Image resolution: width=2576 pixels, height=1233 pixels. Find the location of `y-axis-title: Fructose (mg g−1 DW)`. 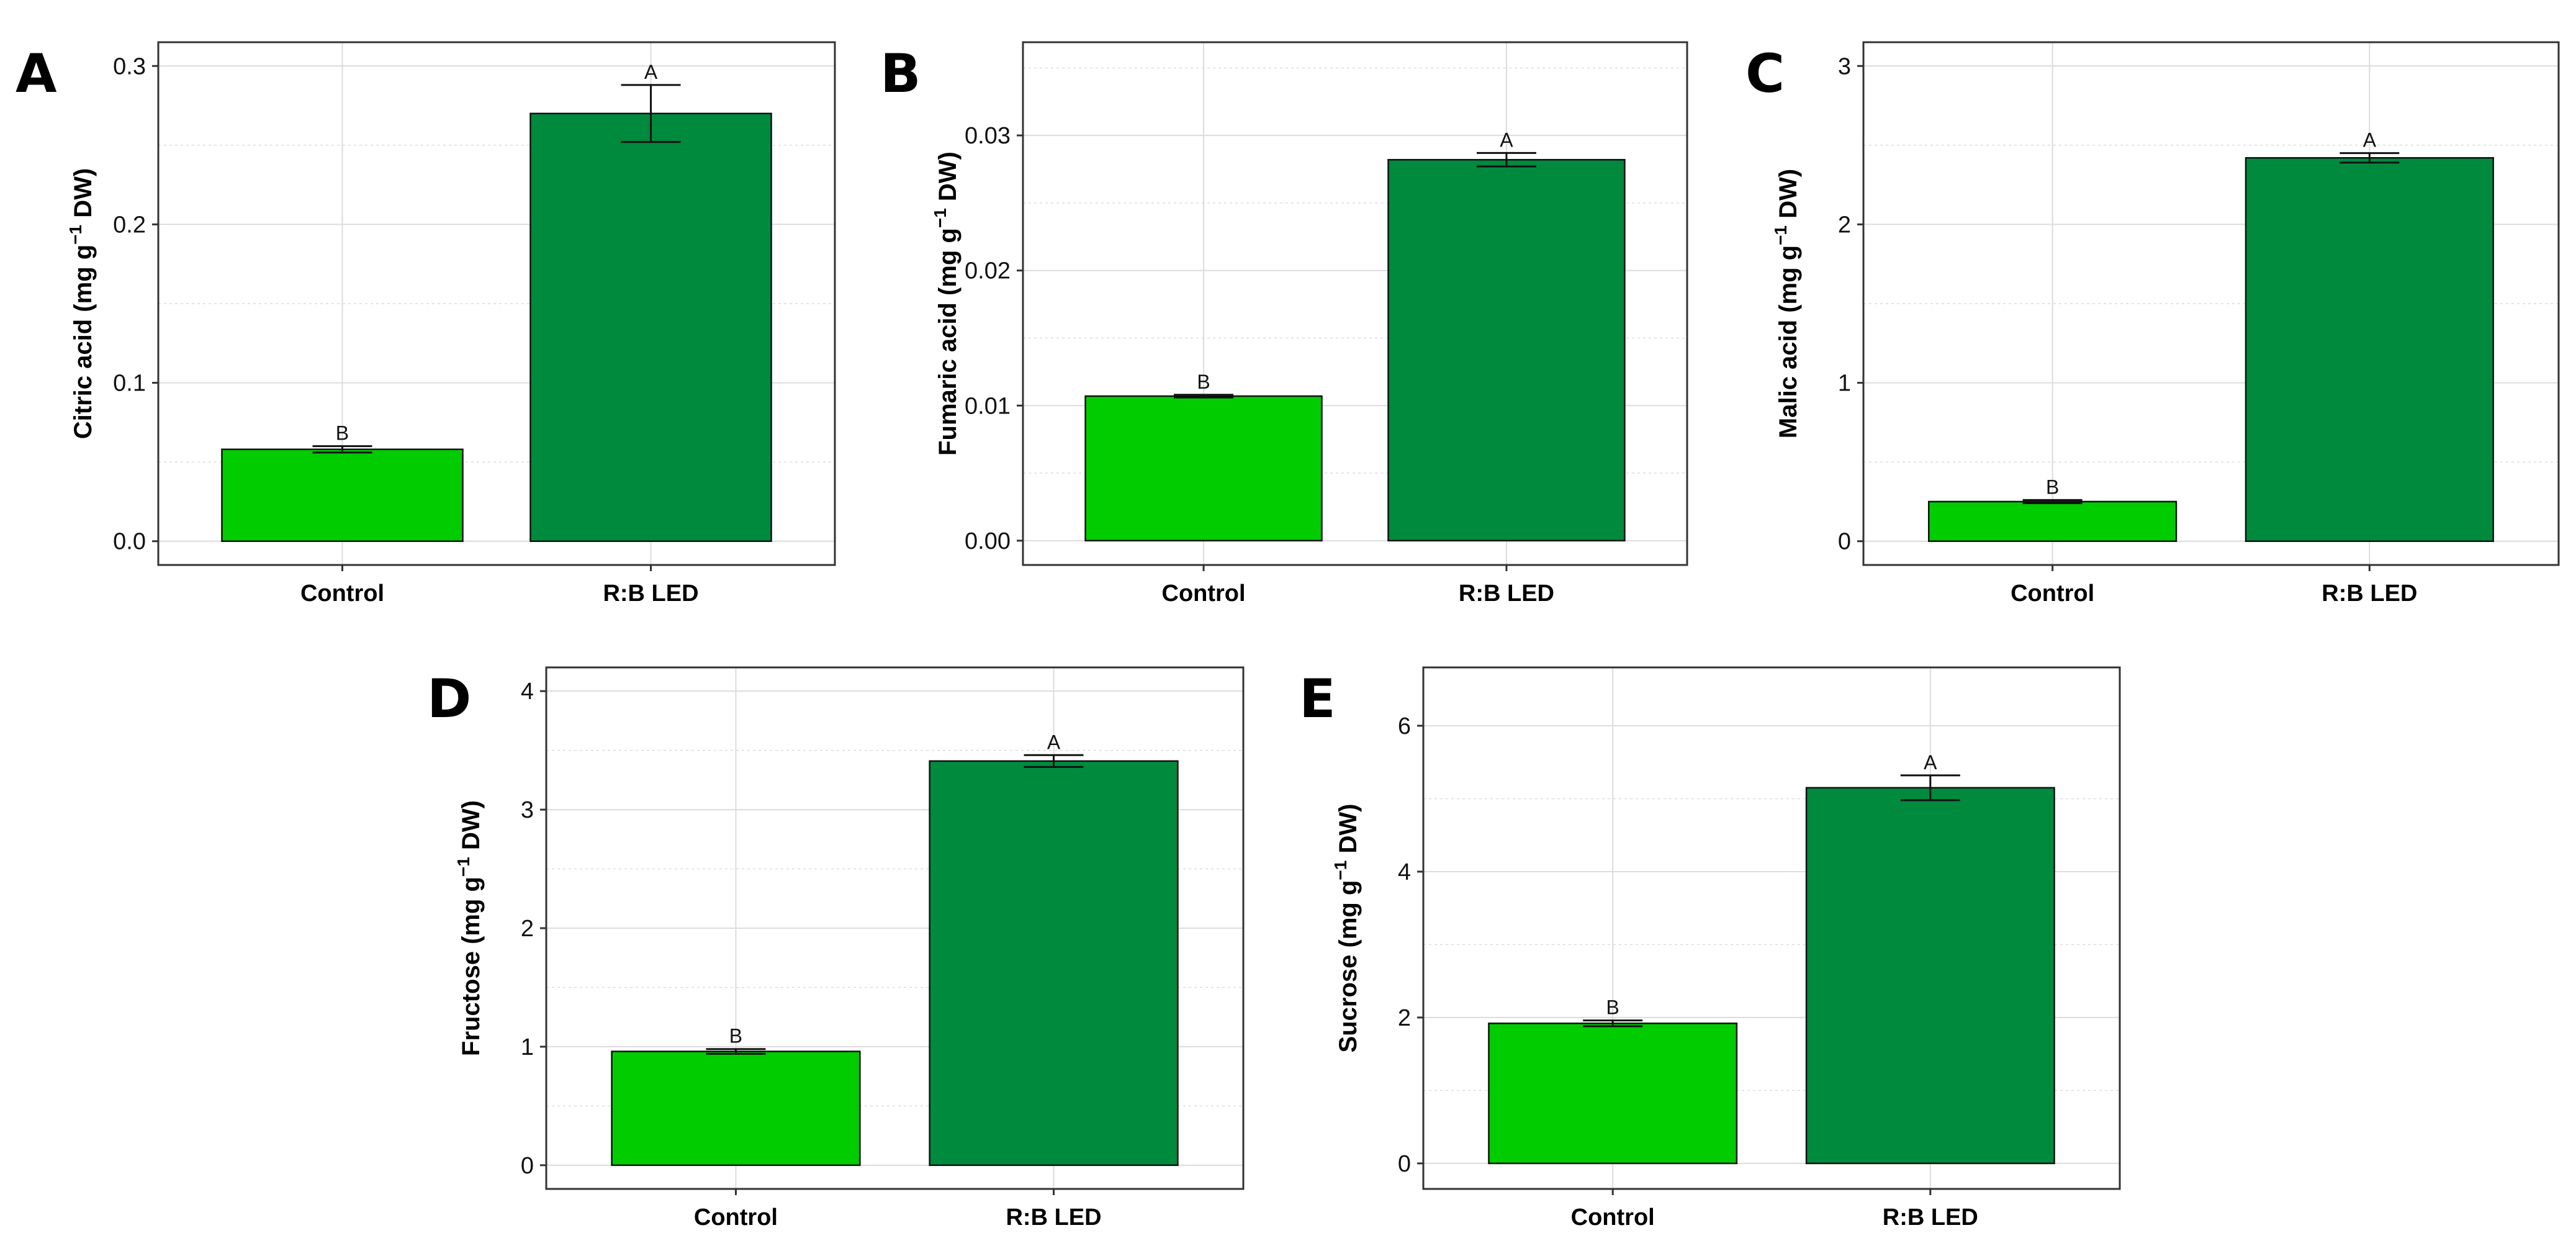

y-axis-title: Fructose (mg g−1 DW) is located at coordinates (469, 928).